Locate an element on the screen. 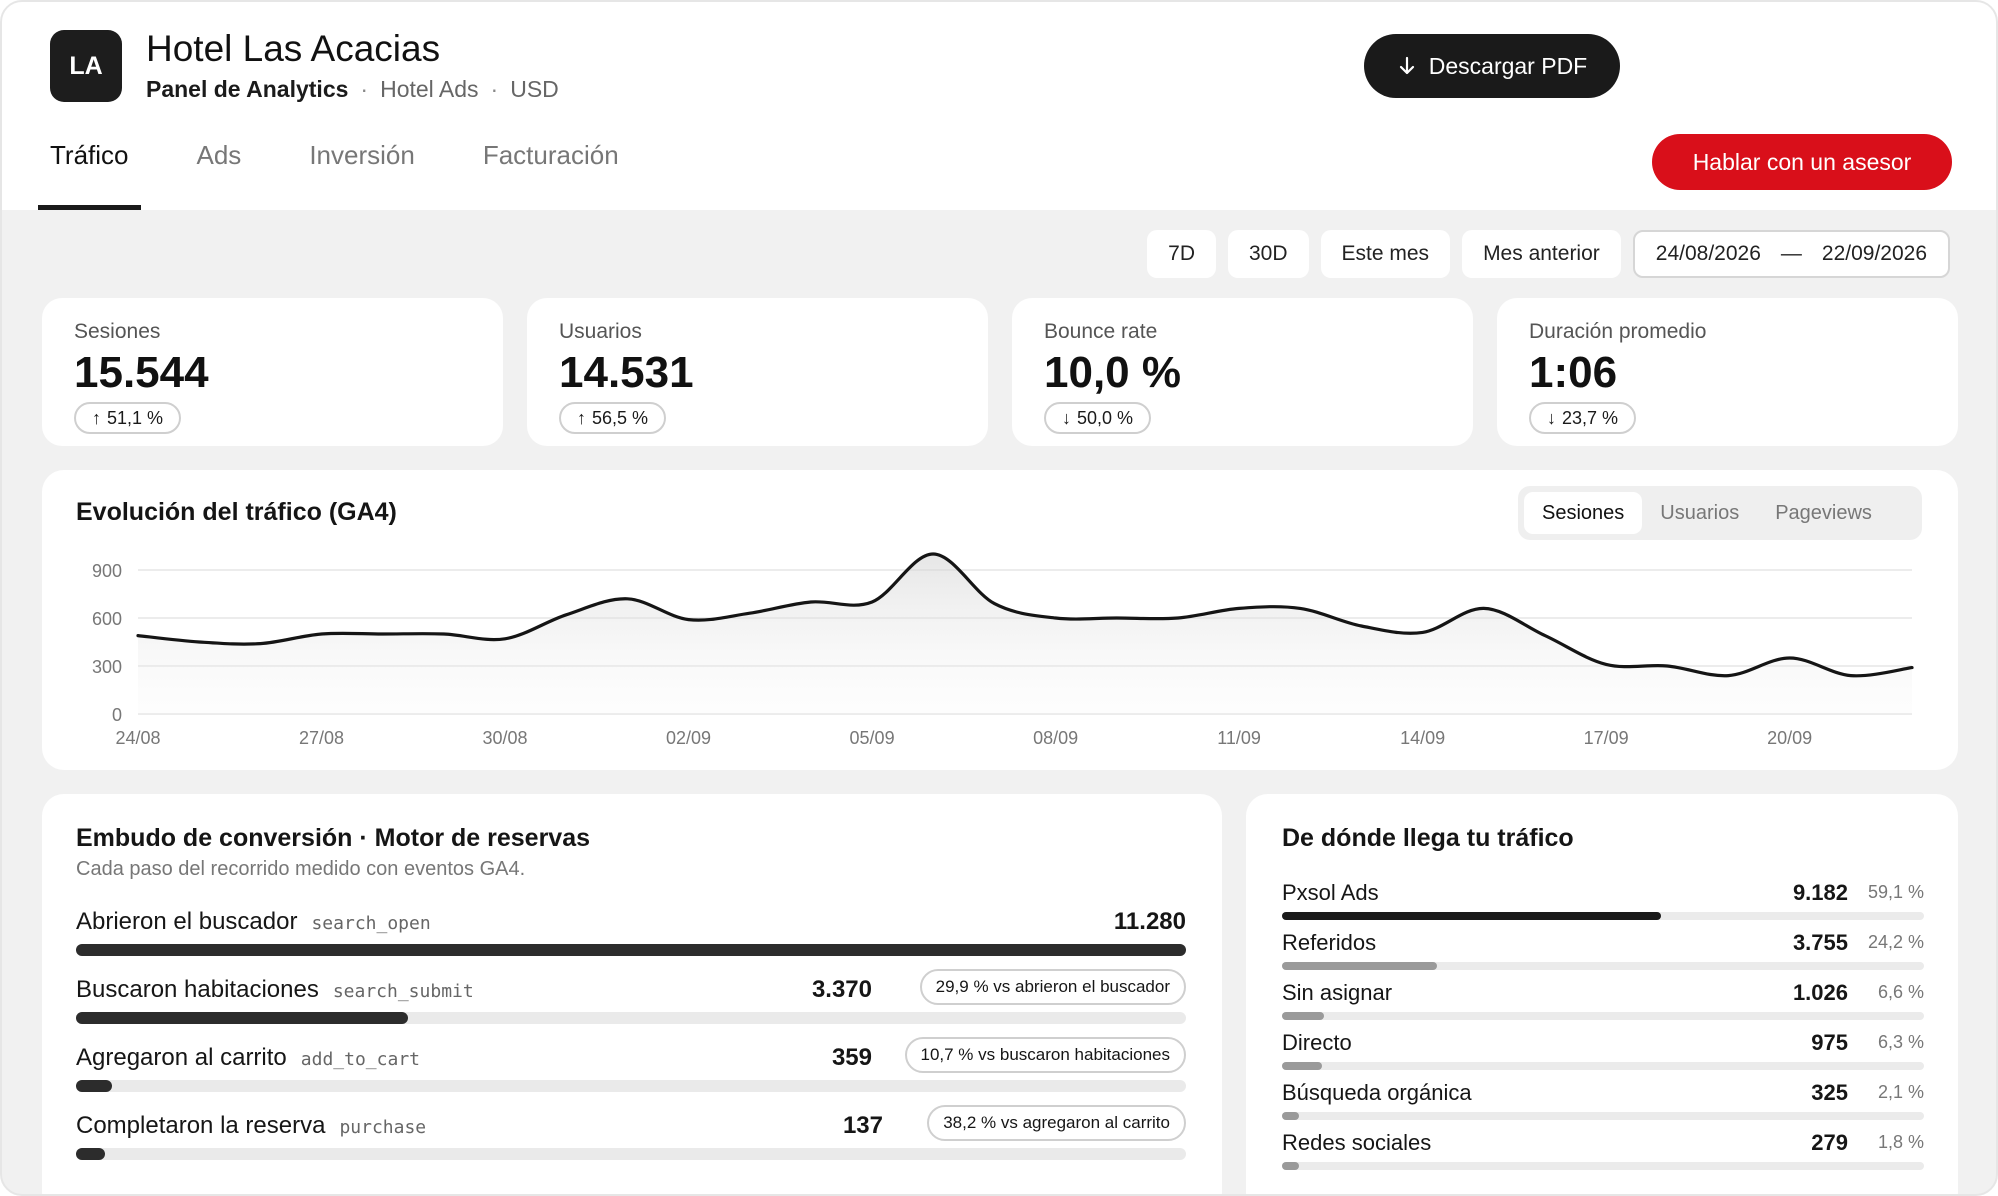 This screenshot has width=1998, height=1196. download-pdf-label: Descargar PDF is located at coordinates (1508, 65).